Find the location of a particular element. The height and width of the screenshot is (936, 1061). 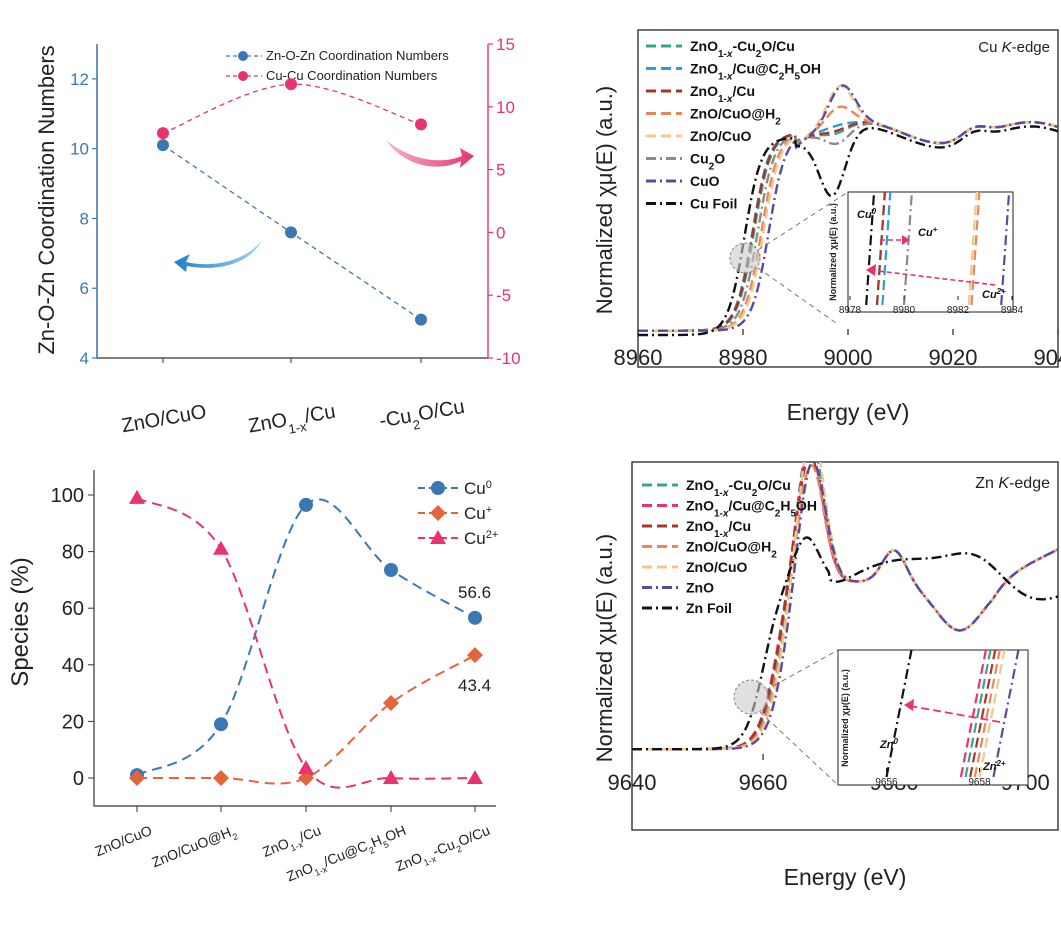

legend-part: Cu is located at coordinates (699, 159).